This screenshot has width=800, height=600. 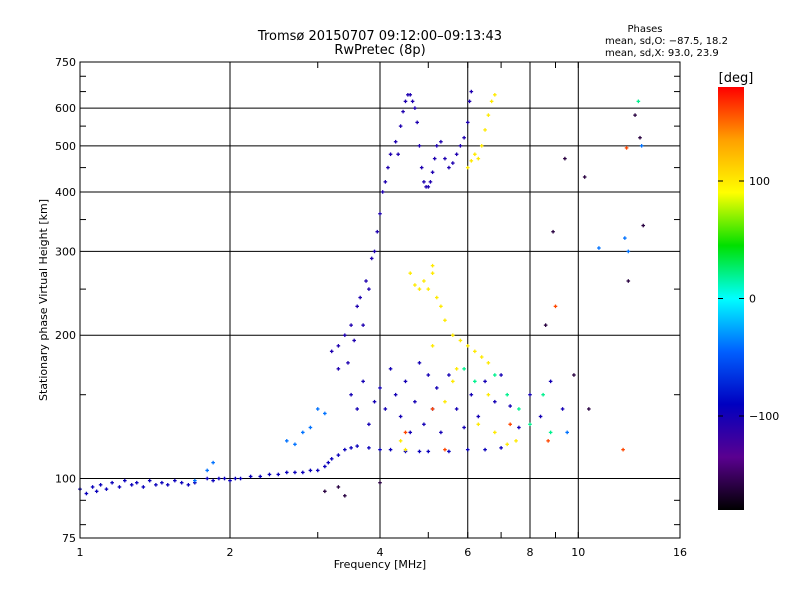 What do you see at coordinates (43, 300) in the screenshot?
I see `y-axis-label: Stationary phase Virtual Height [km]` at bounding box center [43, 300].